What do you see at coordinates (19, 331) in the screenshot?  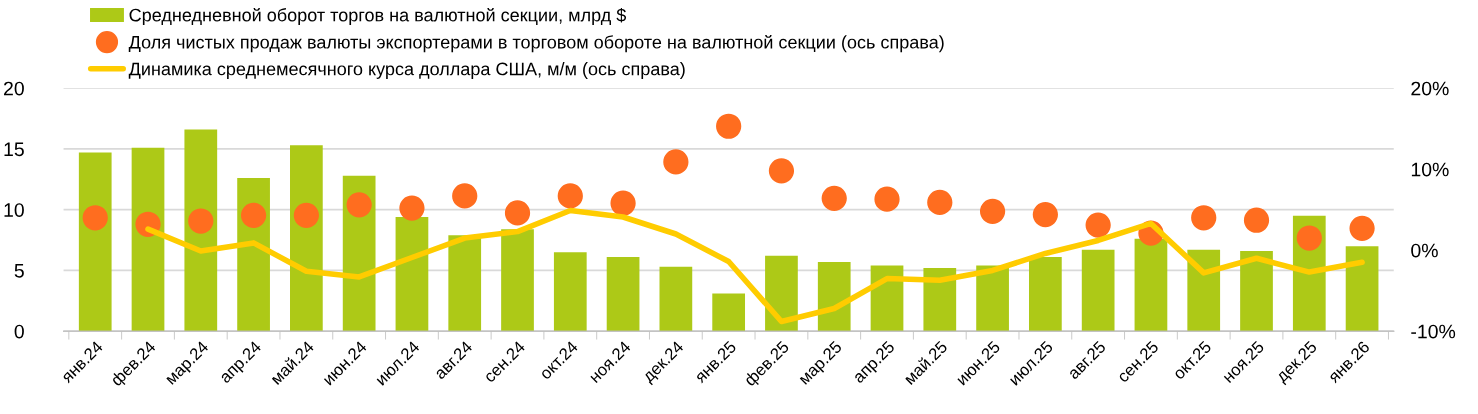 I see `y-tick-label: 0` at bounding box center [19, 331].